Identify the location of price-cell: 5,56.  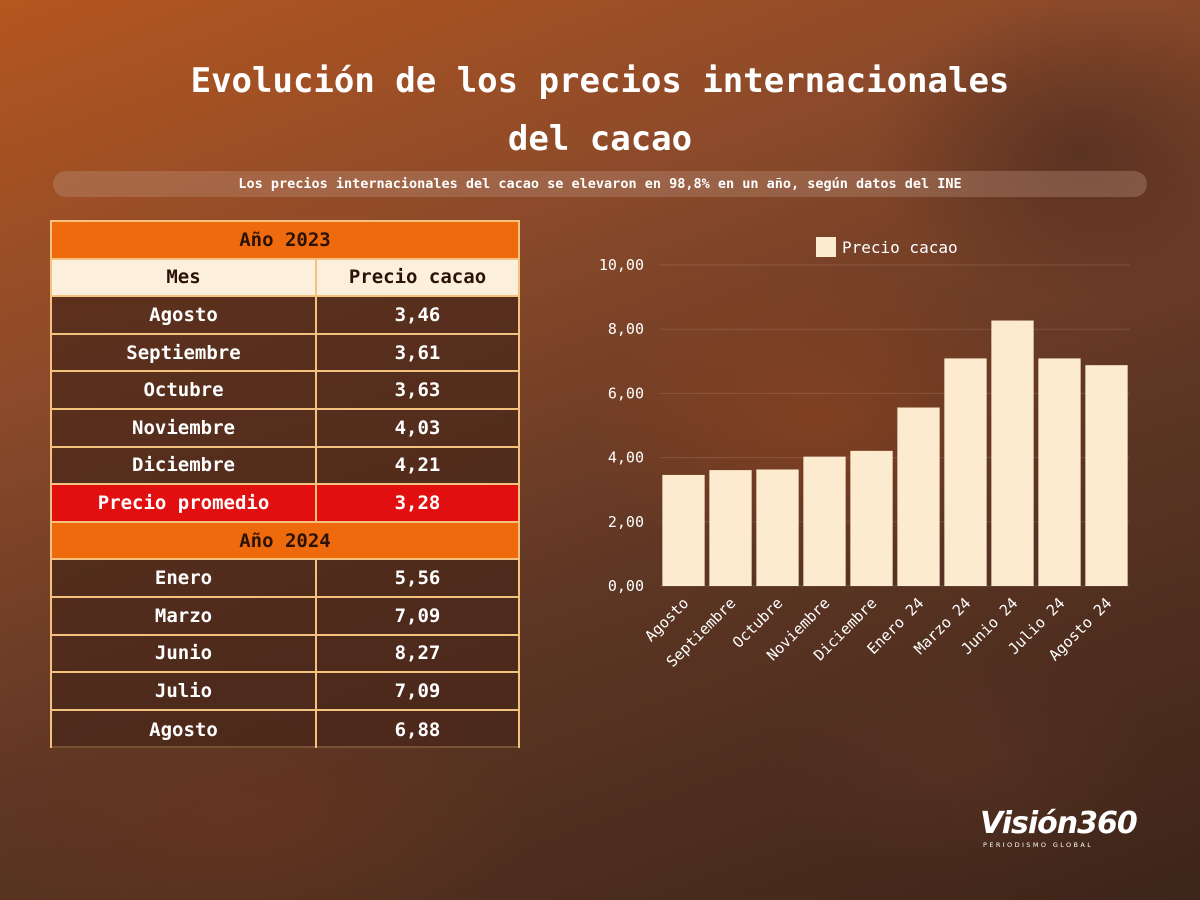
(417, 578).